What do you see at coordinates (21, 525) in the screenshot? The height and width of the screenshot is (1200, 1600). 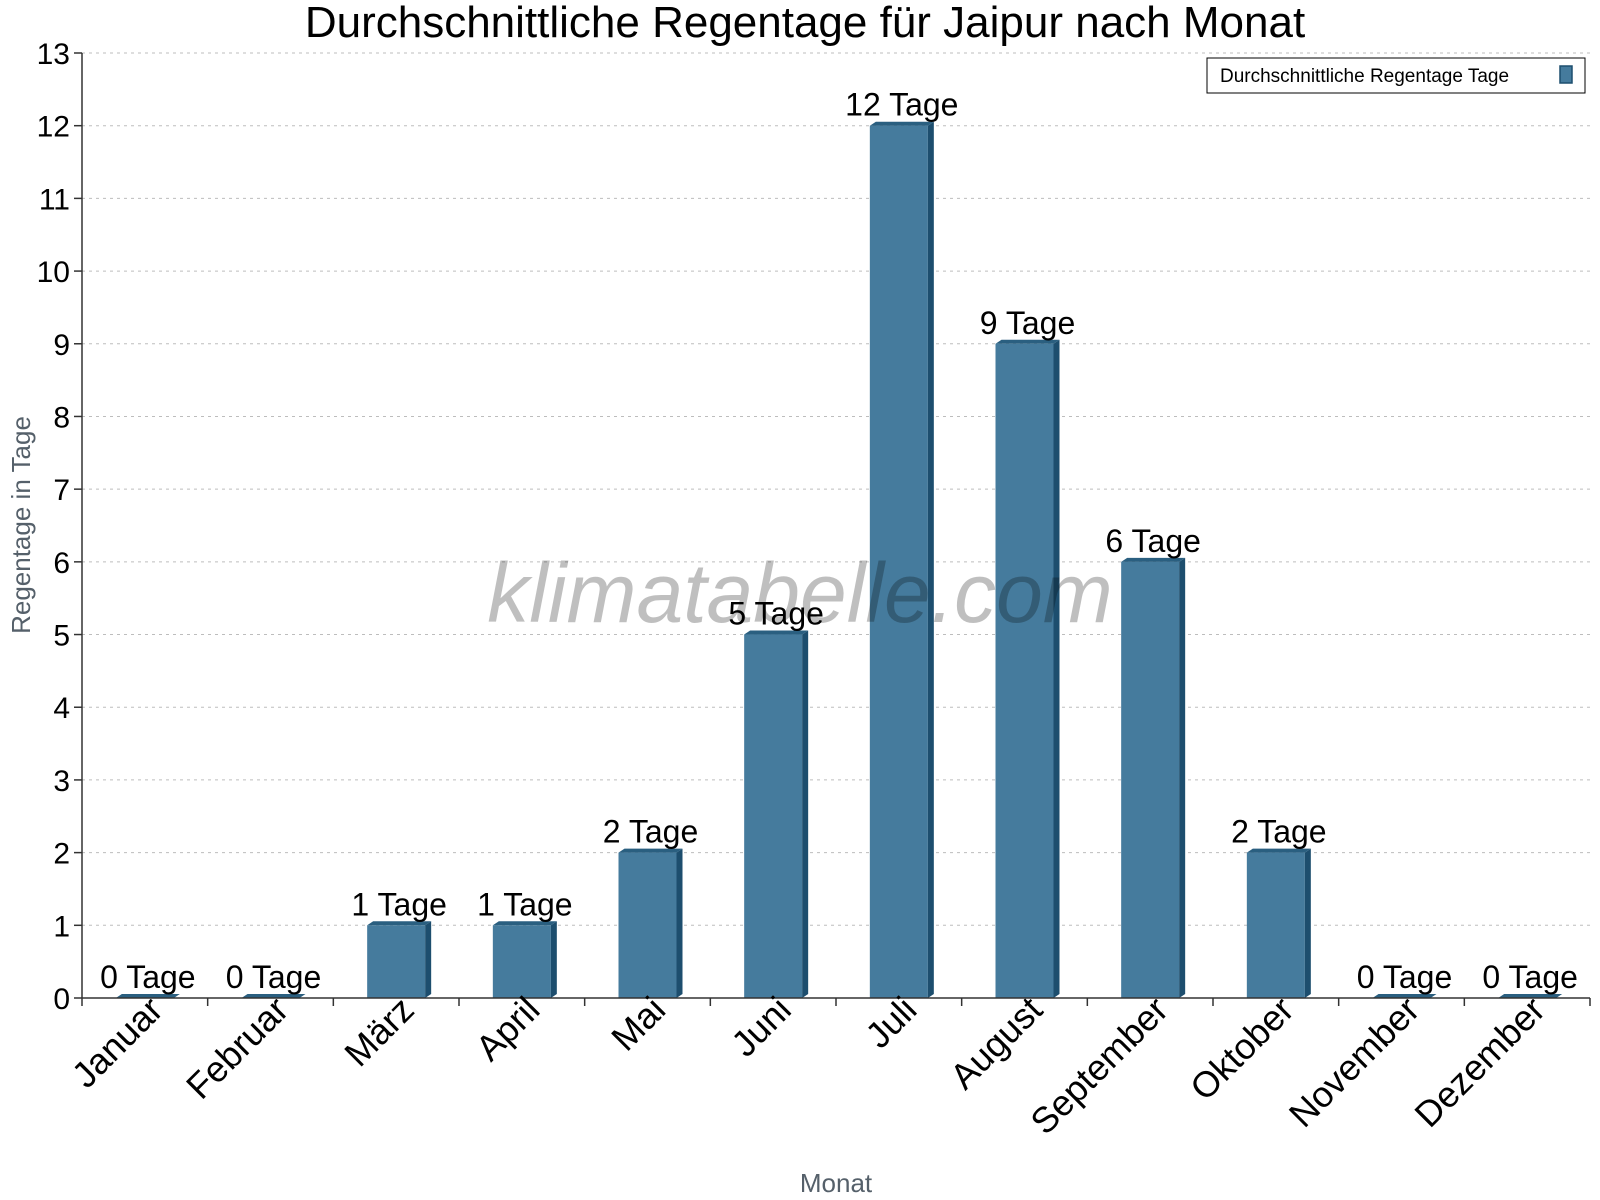 I see `y-axis-title: Regentage in Tage` at bounding box center [21, 525].